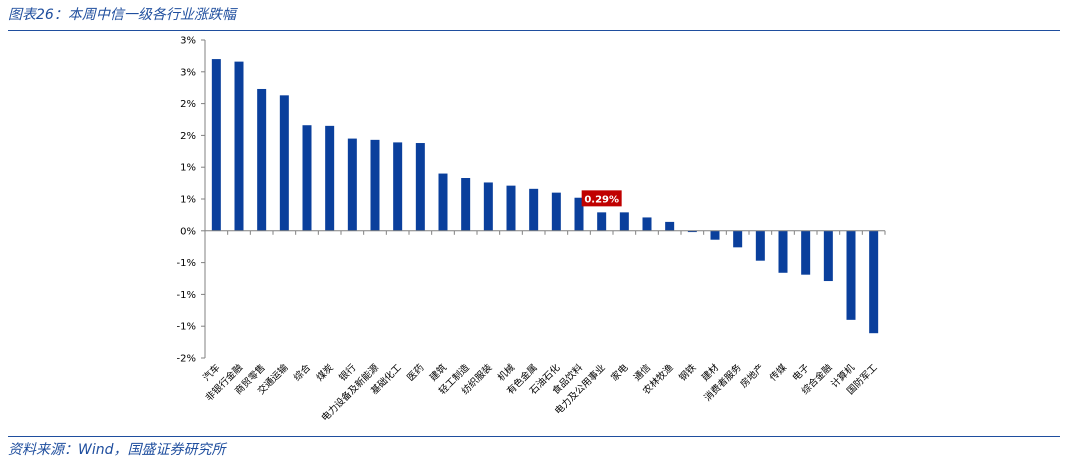  I want to click on x-tick-label: 医药, so click(415, 372).